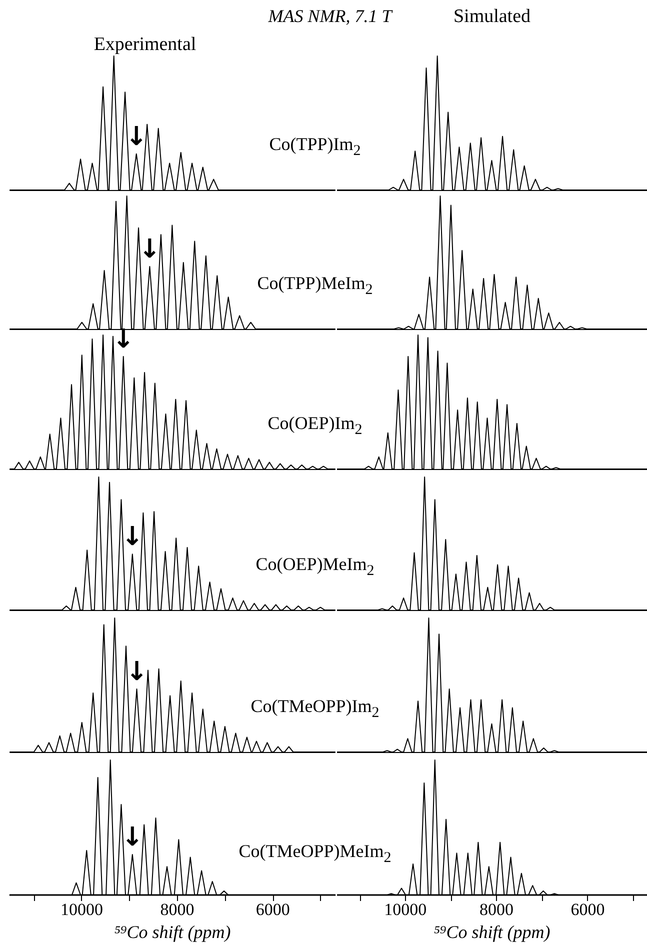  Describe the element at coordinates (315, 709) in the screenshot. I see `annotation: Co(TMeOPP)Im$_{2}$` at that location.